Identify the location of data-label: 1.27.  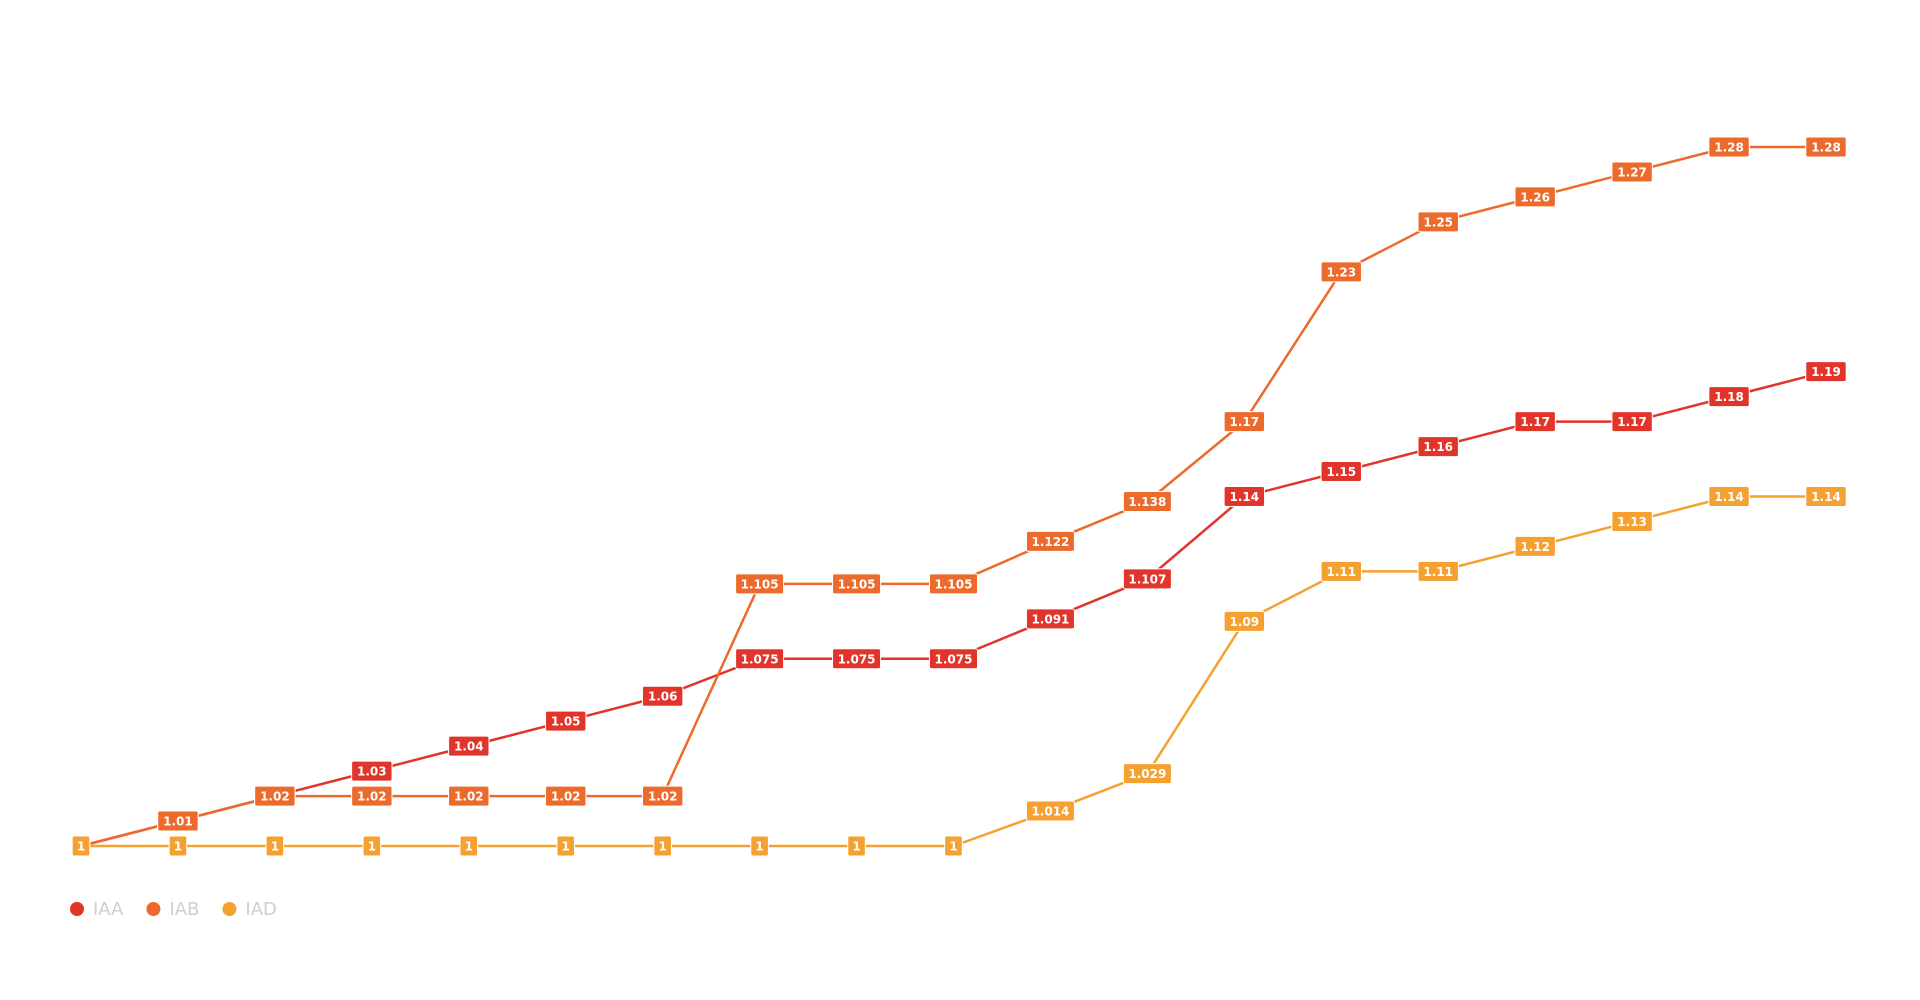
(1632, 172).